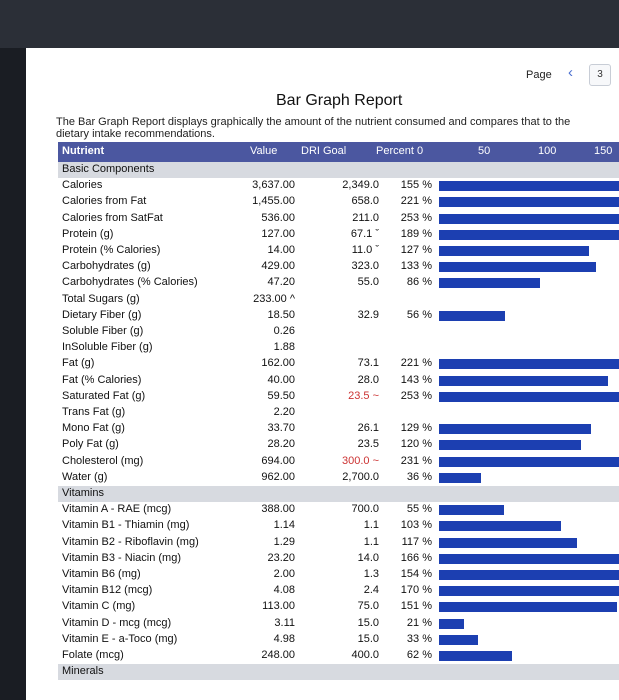 Image resolution: width=619 pixels, height=700 pixels. What do you see at coordinates (284, 574) in the screenshot?
I see `nutrient-value: 2.00` at bounding box center [284, 574].